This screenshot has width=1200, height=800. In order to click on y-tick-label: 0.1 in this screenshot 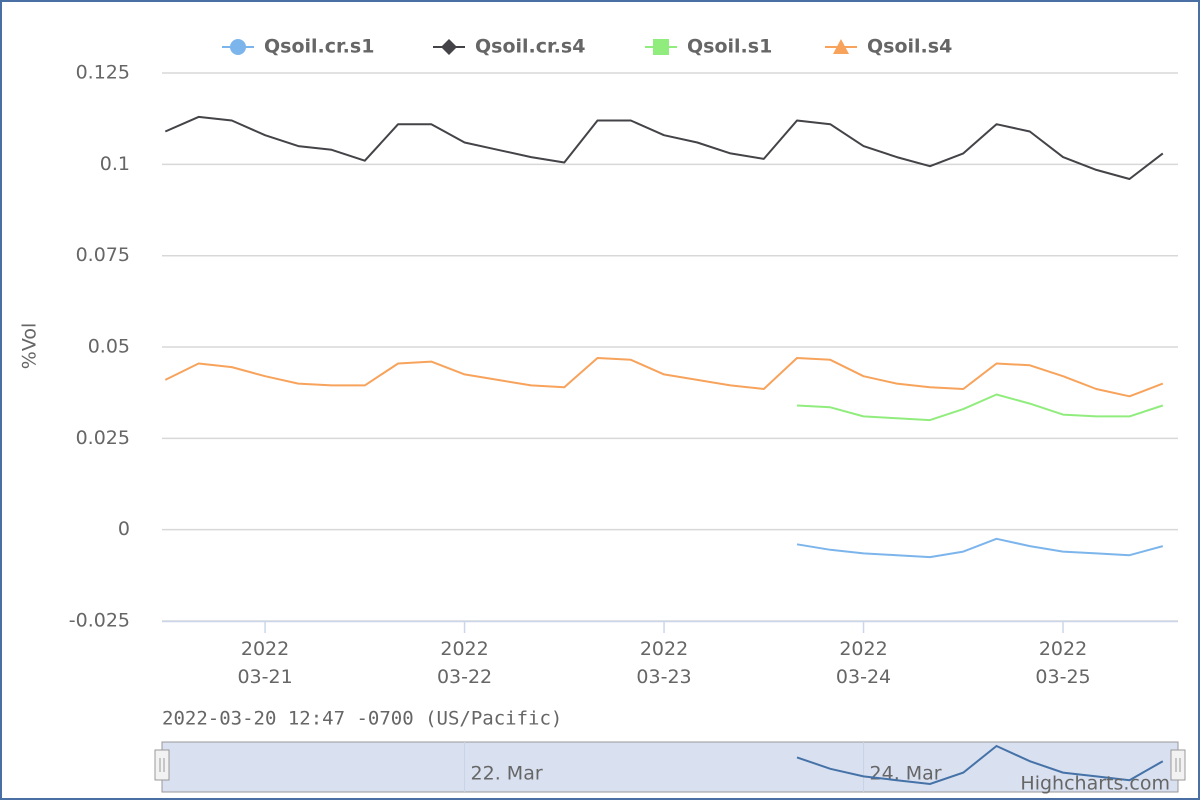, I will do `click(115, 164)`.